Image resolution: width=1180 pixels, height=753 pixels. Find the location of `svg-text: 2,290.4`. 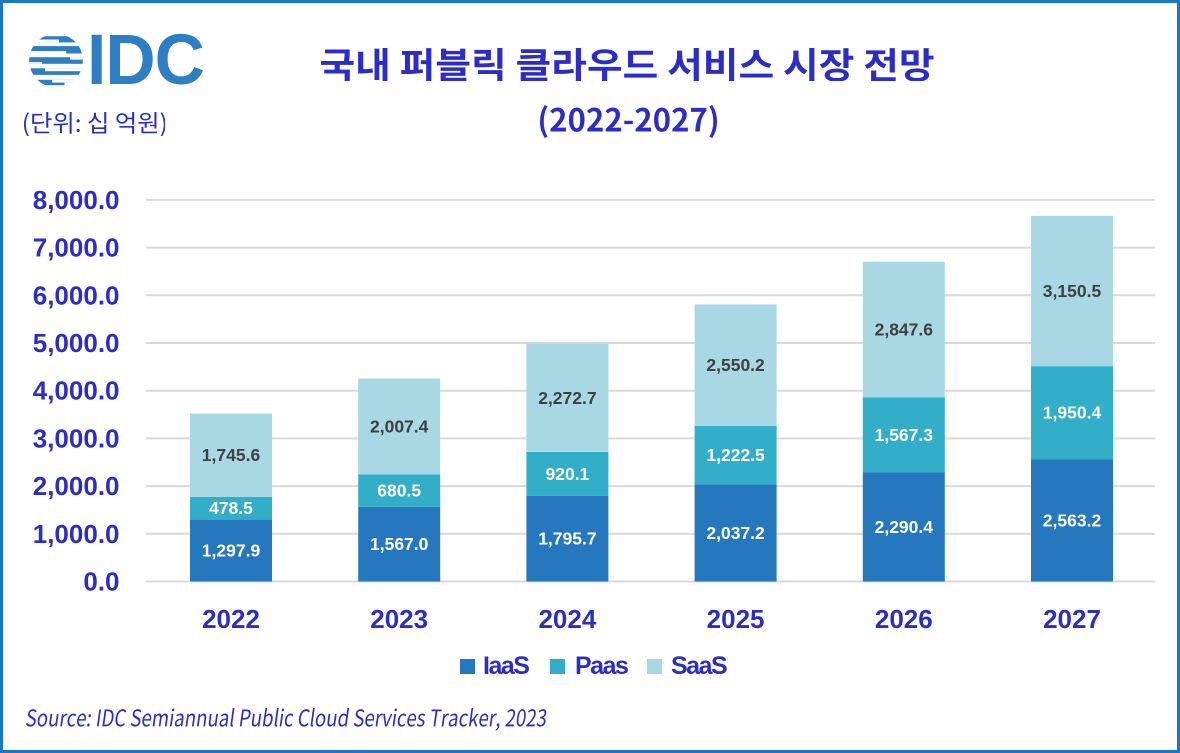

svg-text: 2,290.4 is located at coordinates (904, 527).